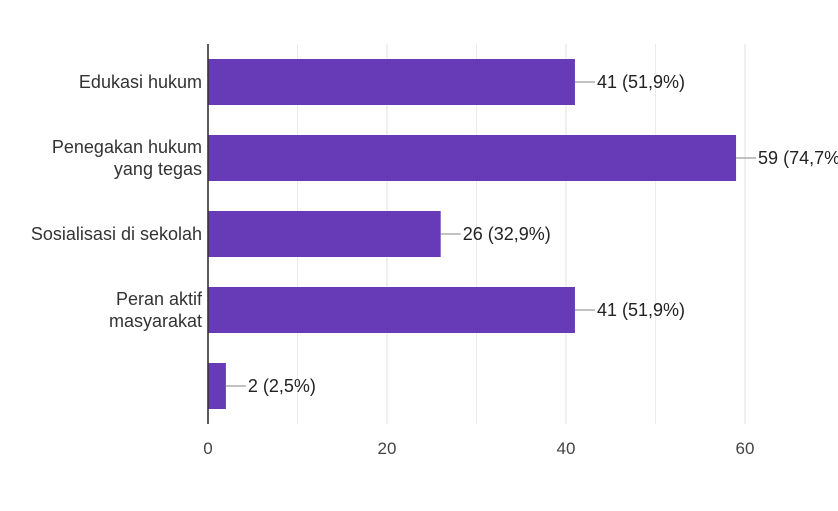  What do you see at coordinates (387, 448) in the screenshot?
I see `x-tick-label-20: 20` at bounding box center [387, 448].